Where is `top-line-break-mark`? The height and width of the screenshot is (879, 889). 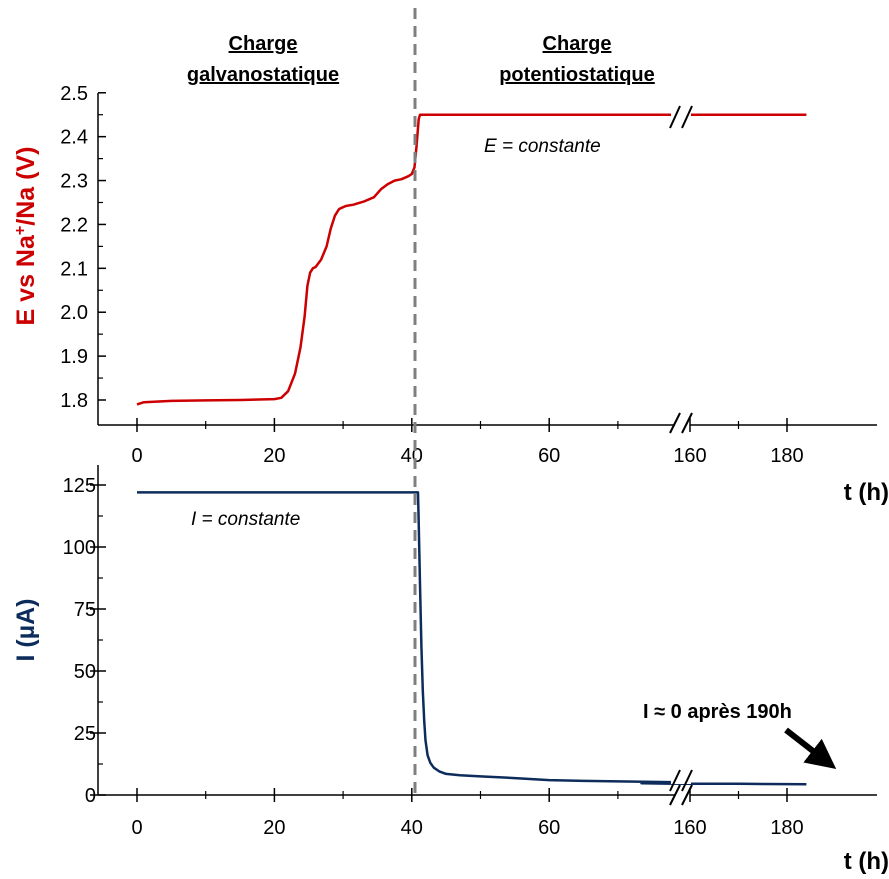 top-line-break-mark is located at coordinates (681, 117).